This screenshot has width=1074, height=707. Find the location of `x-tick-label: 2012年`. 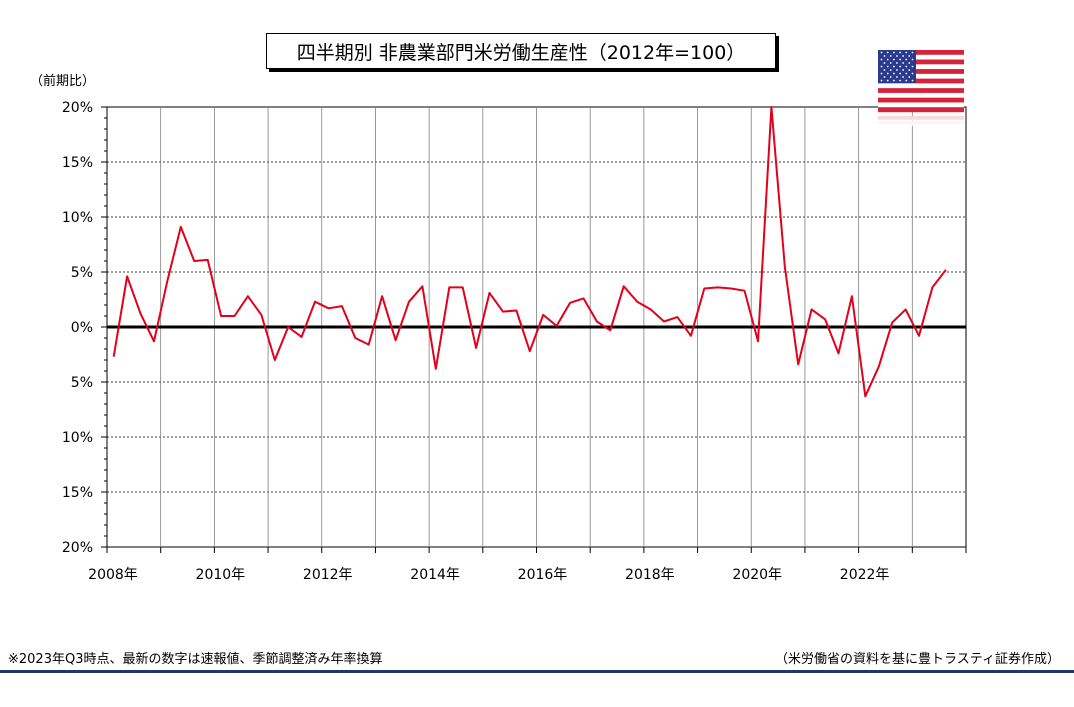

x-tick-label: 2012年 is located at coordinates (328, 575).